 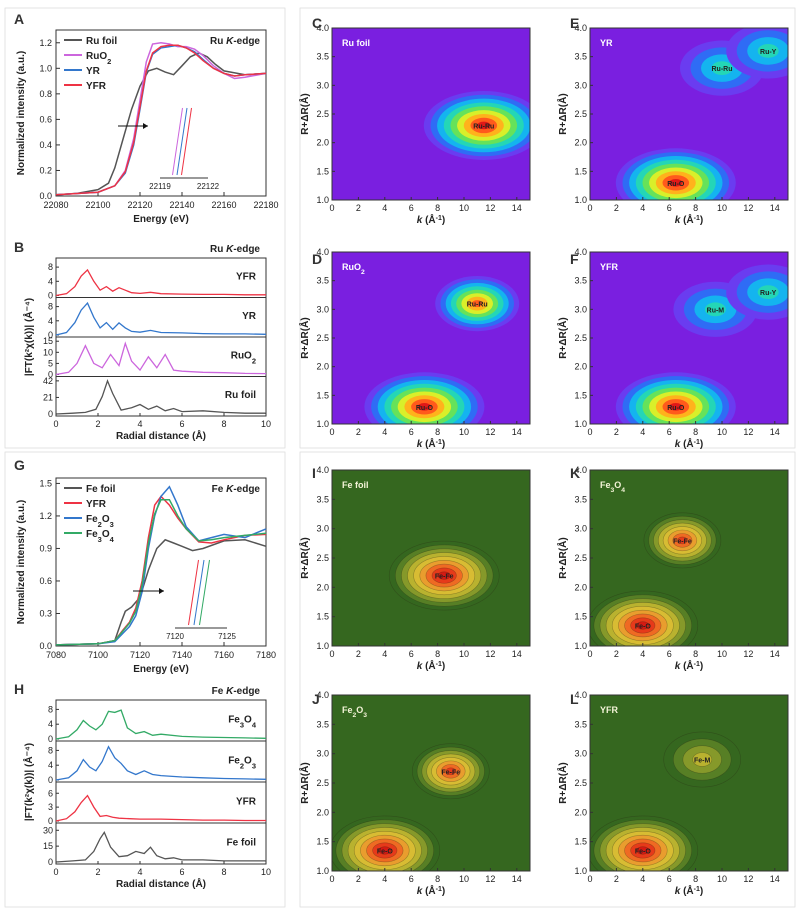 I want to click on y-tick-label-A: 0.2, so click(x=45, y=170).